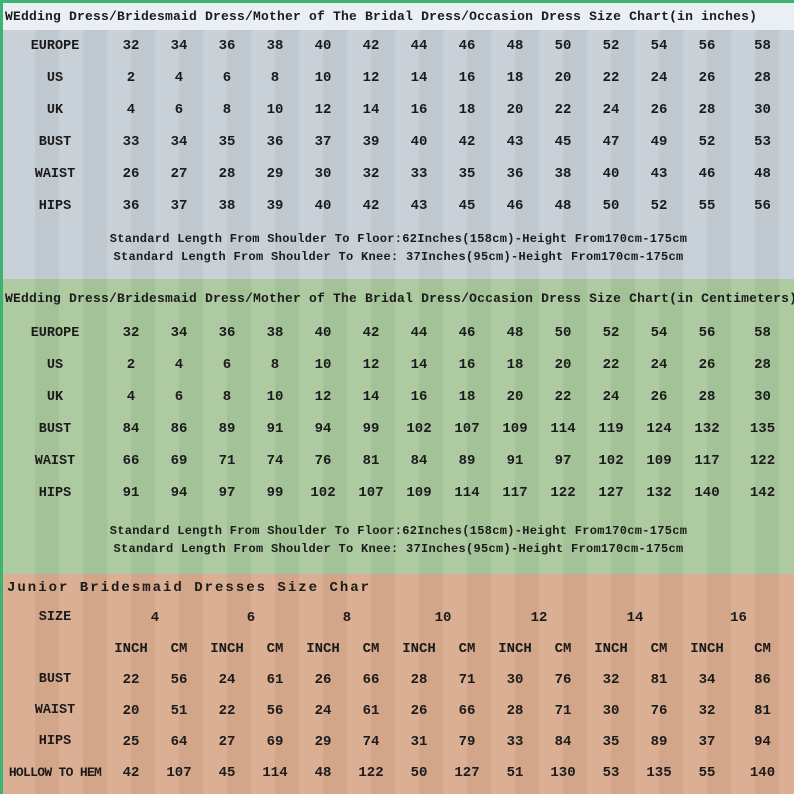 Image resolution: width=794 pixels, height=794 pixels. What do you see at coordinates (419, 461) in the screenshot?
I see `cell-value: 84` at bounding box center [419, 461].